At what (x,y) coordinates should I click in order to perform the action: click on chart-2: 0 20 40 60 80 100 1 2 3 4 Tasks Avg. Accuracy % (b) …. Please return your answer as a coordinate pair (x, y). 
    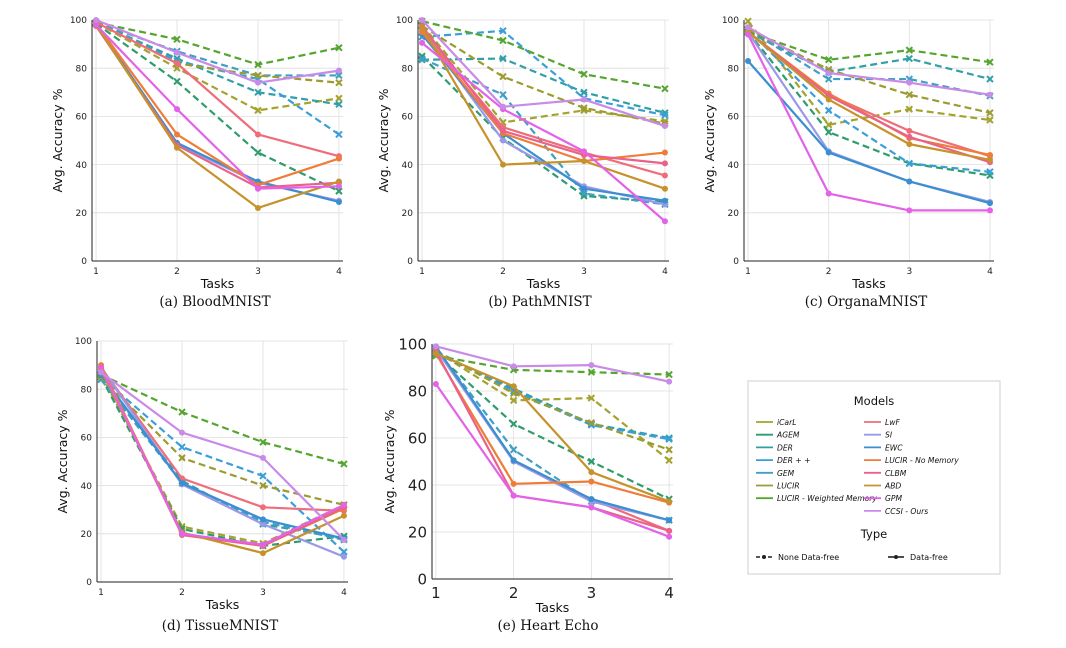
    Looking at the image, I should click on (522, 163).